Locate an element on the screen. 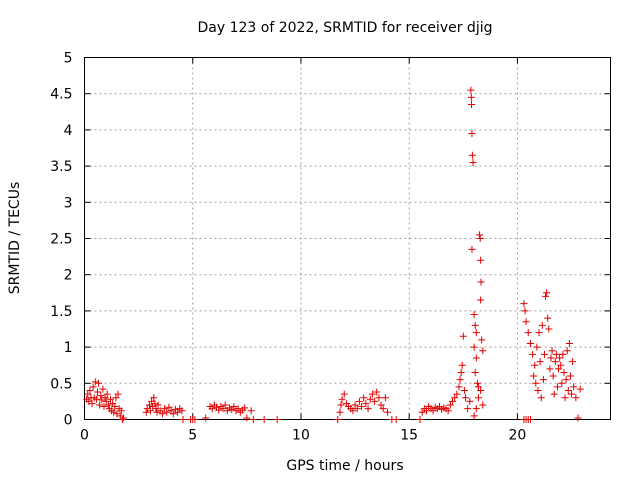 This screenshot has height=480, width=640. x-axis-label: GPS time / hours is located at coordinates (344, 466).